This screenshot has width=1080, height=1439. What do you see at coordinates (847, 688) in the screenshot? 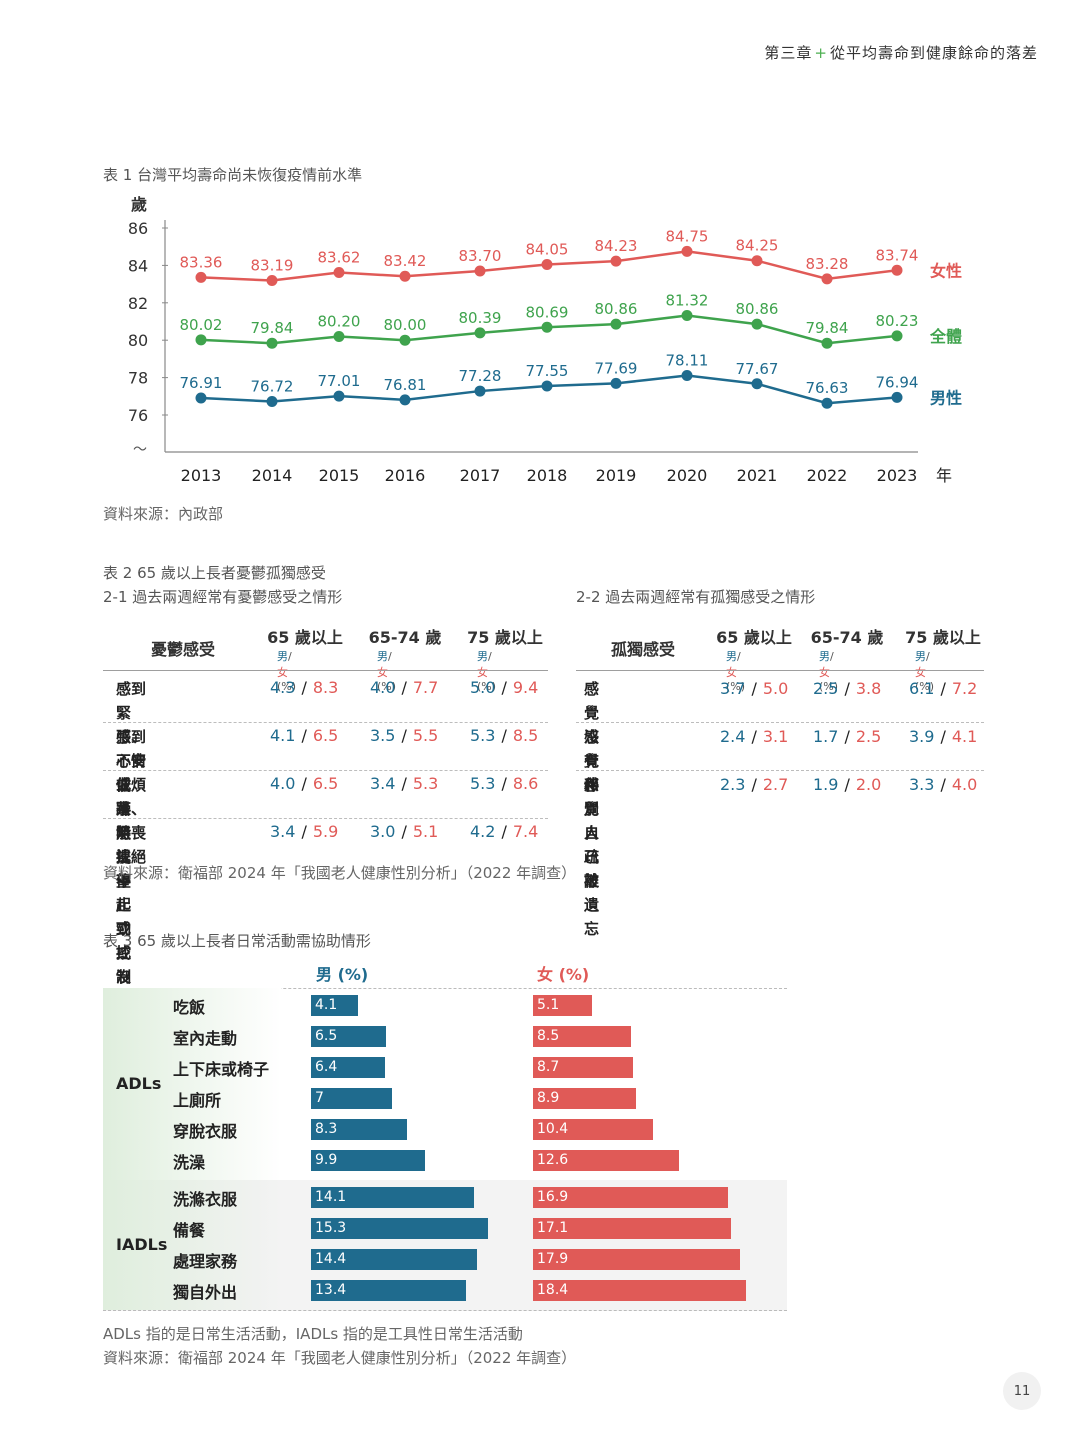
I see `loneliness-value: 2.5/3.8` at bounding box center [847, 688].